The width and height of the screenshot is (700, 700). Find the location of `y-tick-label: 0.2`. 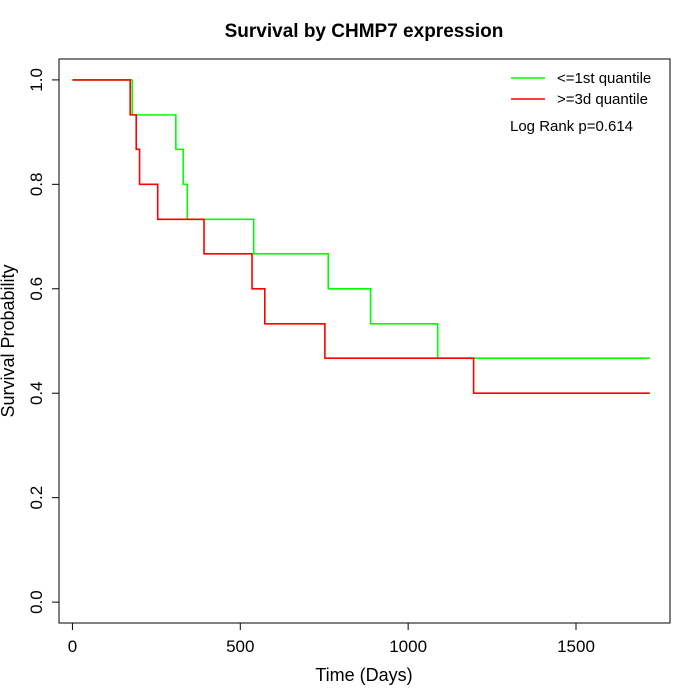

y-tick-label: 0.2 is located at coordinates (36, 498).